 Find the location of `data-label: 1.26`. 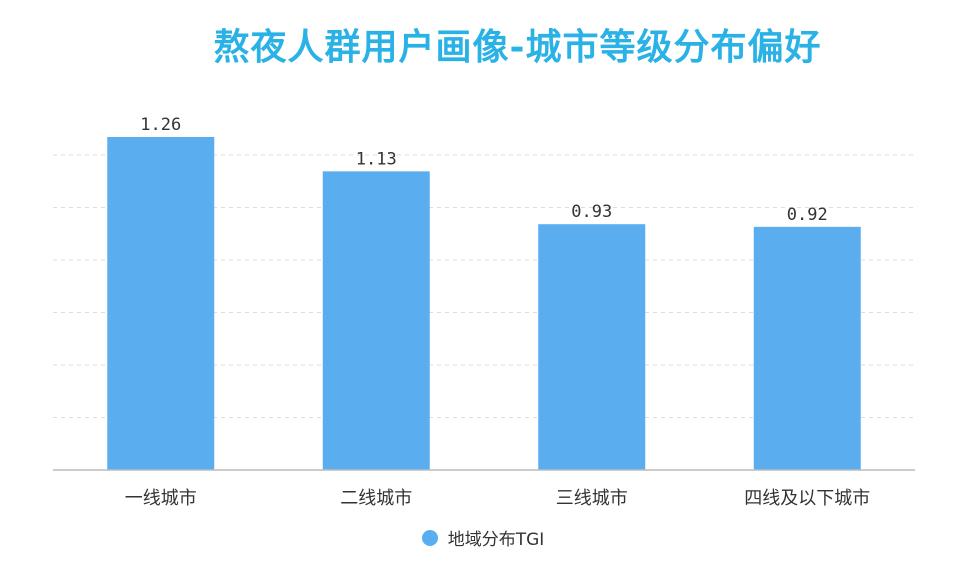

data-label: 1.26 is located at coordinates (160, 125).